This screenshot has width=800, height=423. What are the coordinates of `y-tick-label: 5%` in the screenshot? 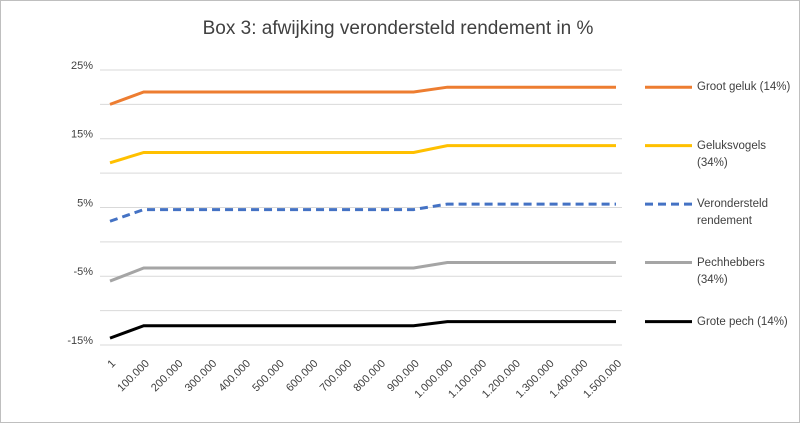 It's located at (85, 203).